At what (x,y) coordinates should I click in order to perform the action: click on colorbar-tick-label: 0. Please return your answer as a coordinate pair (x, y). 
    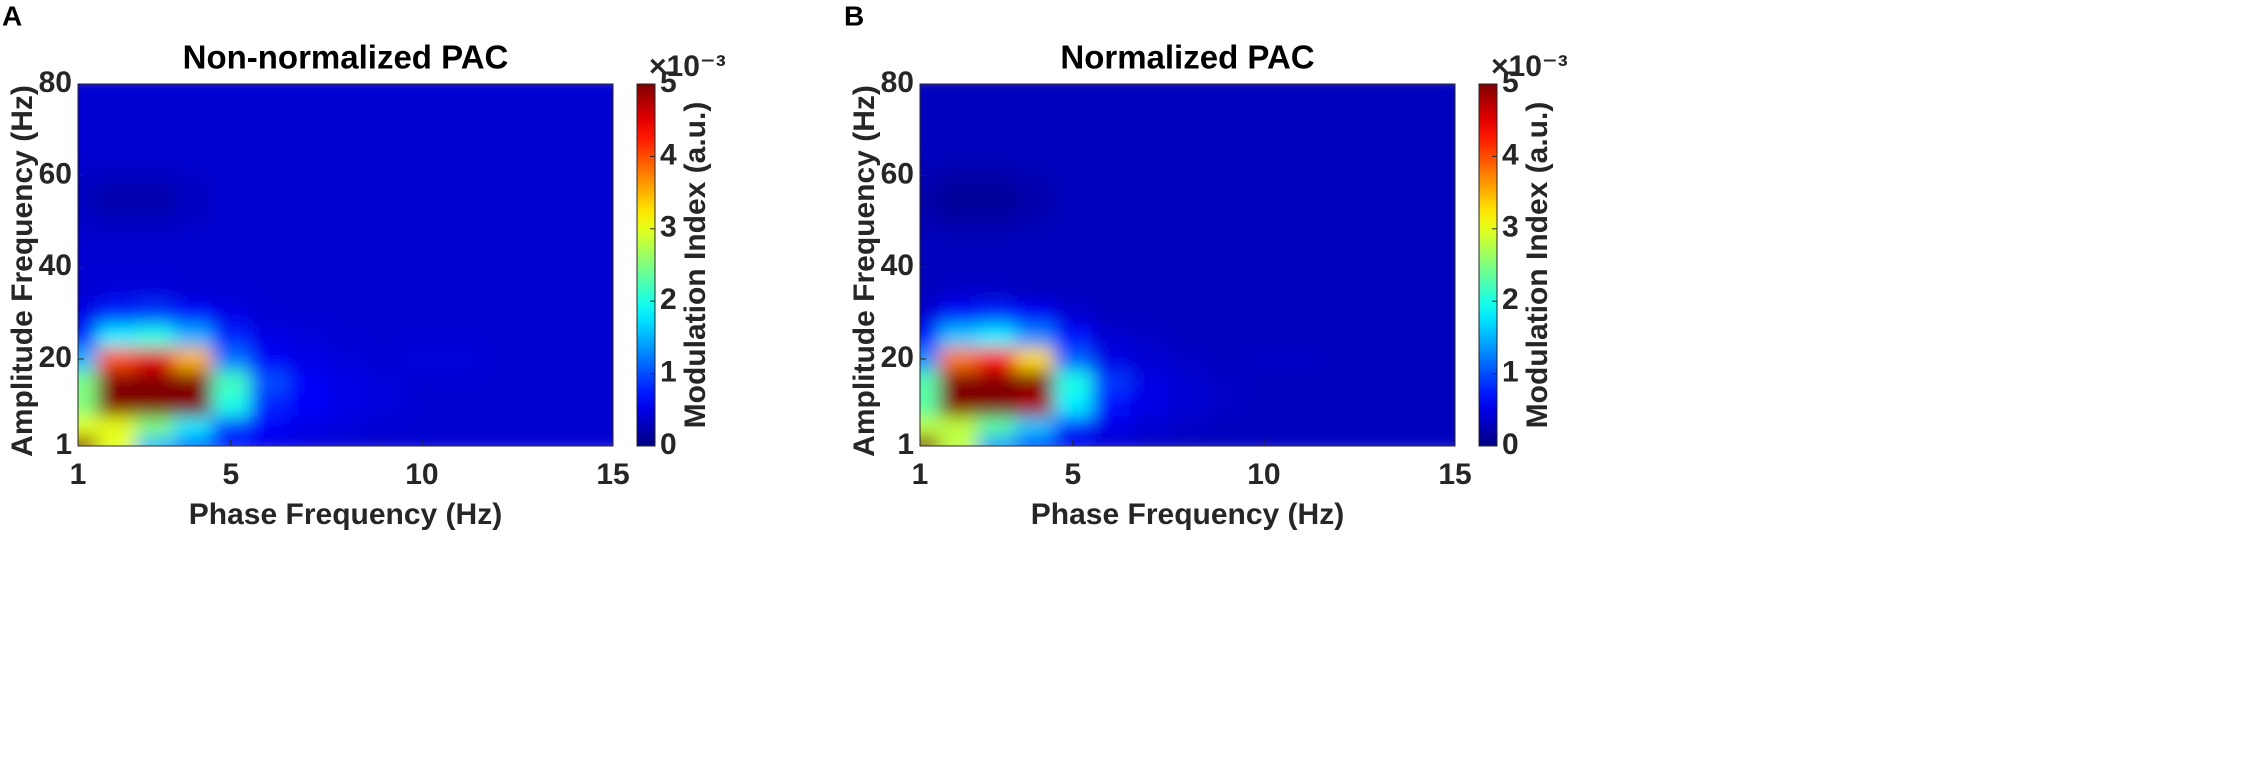
    Looking at the image, I should click on (668, 444).